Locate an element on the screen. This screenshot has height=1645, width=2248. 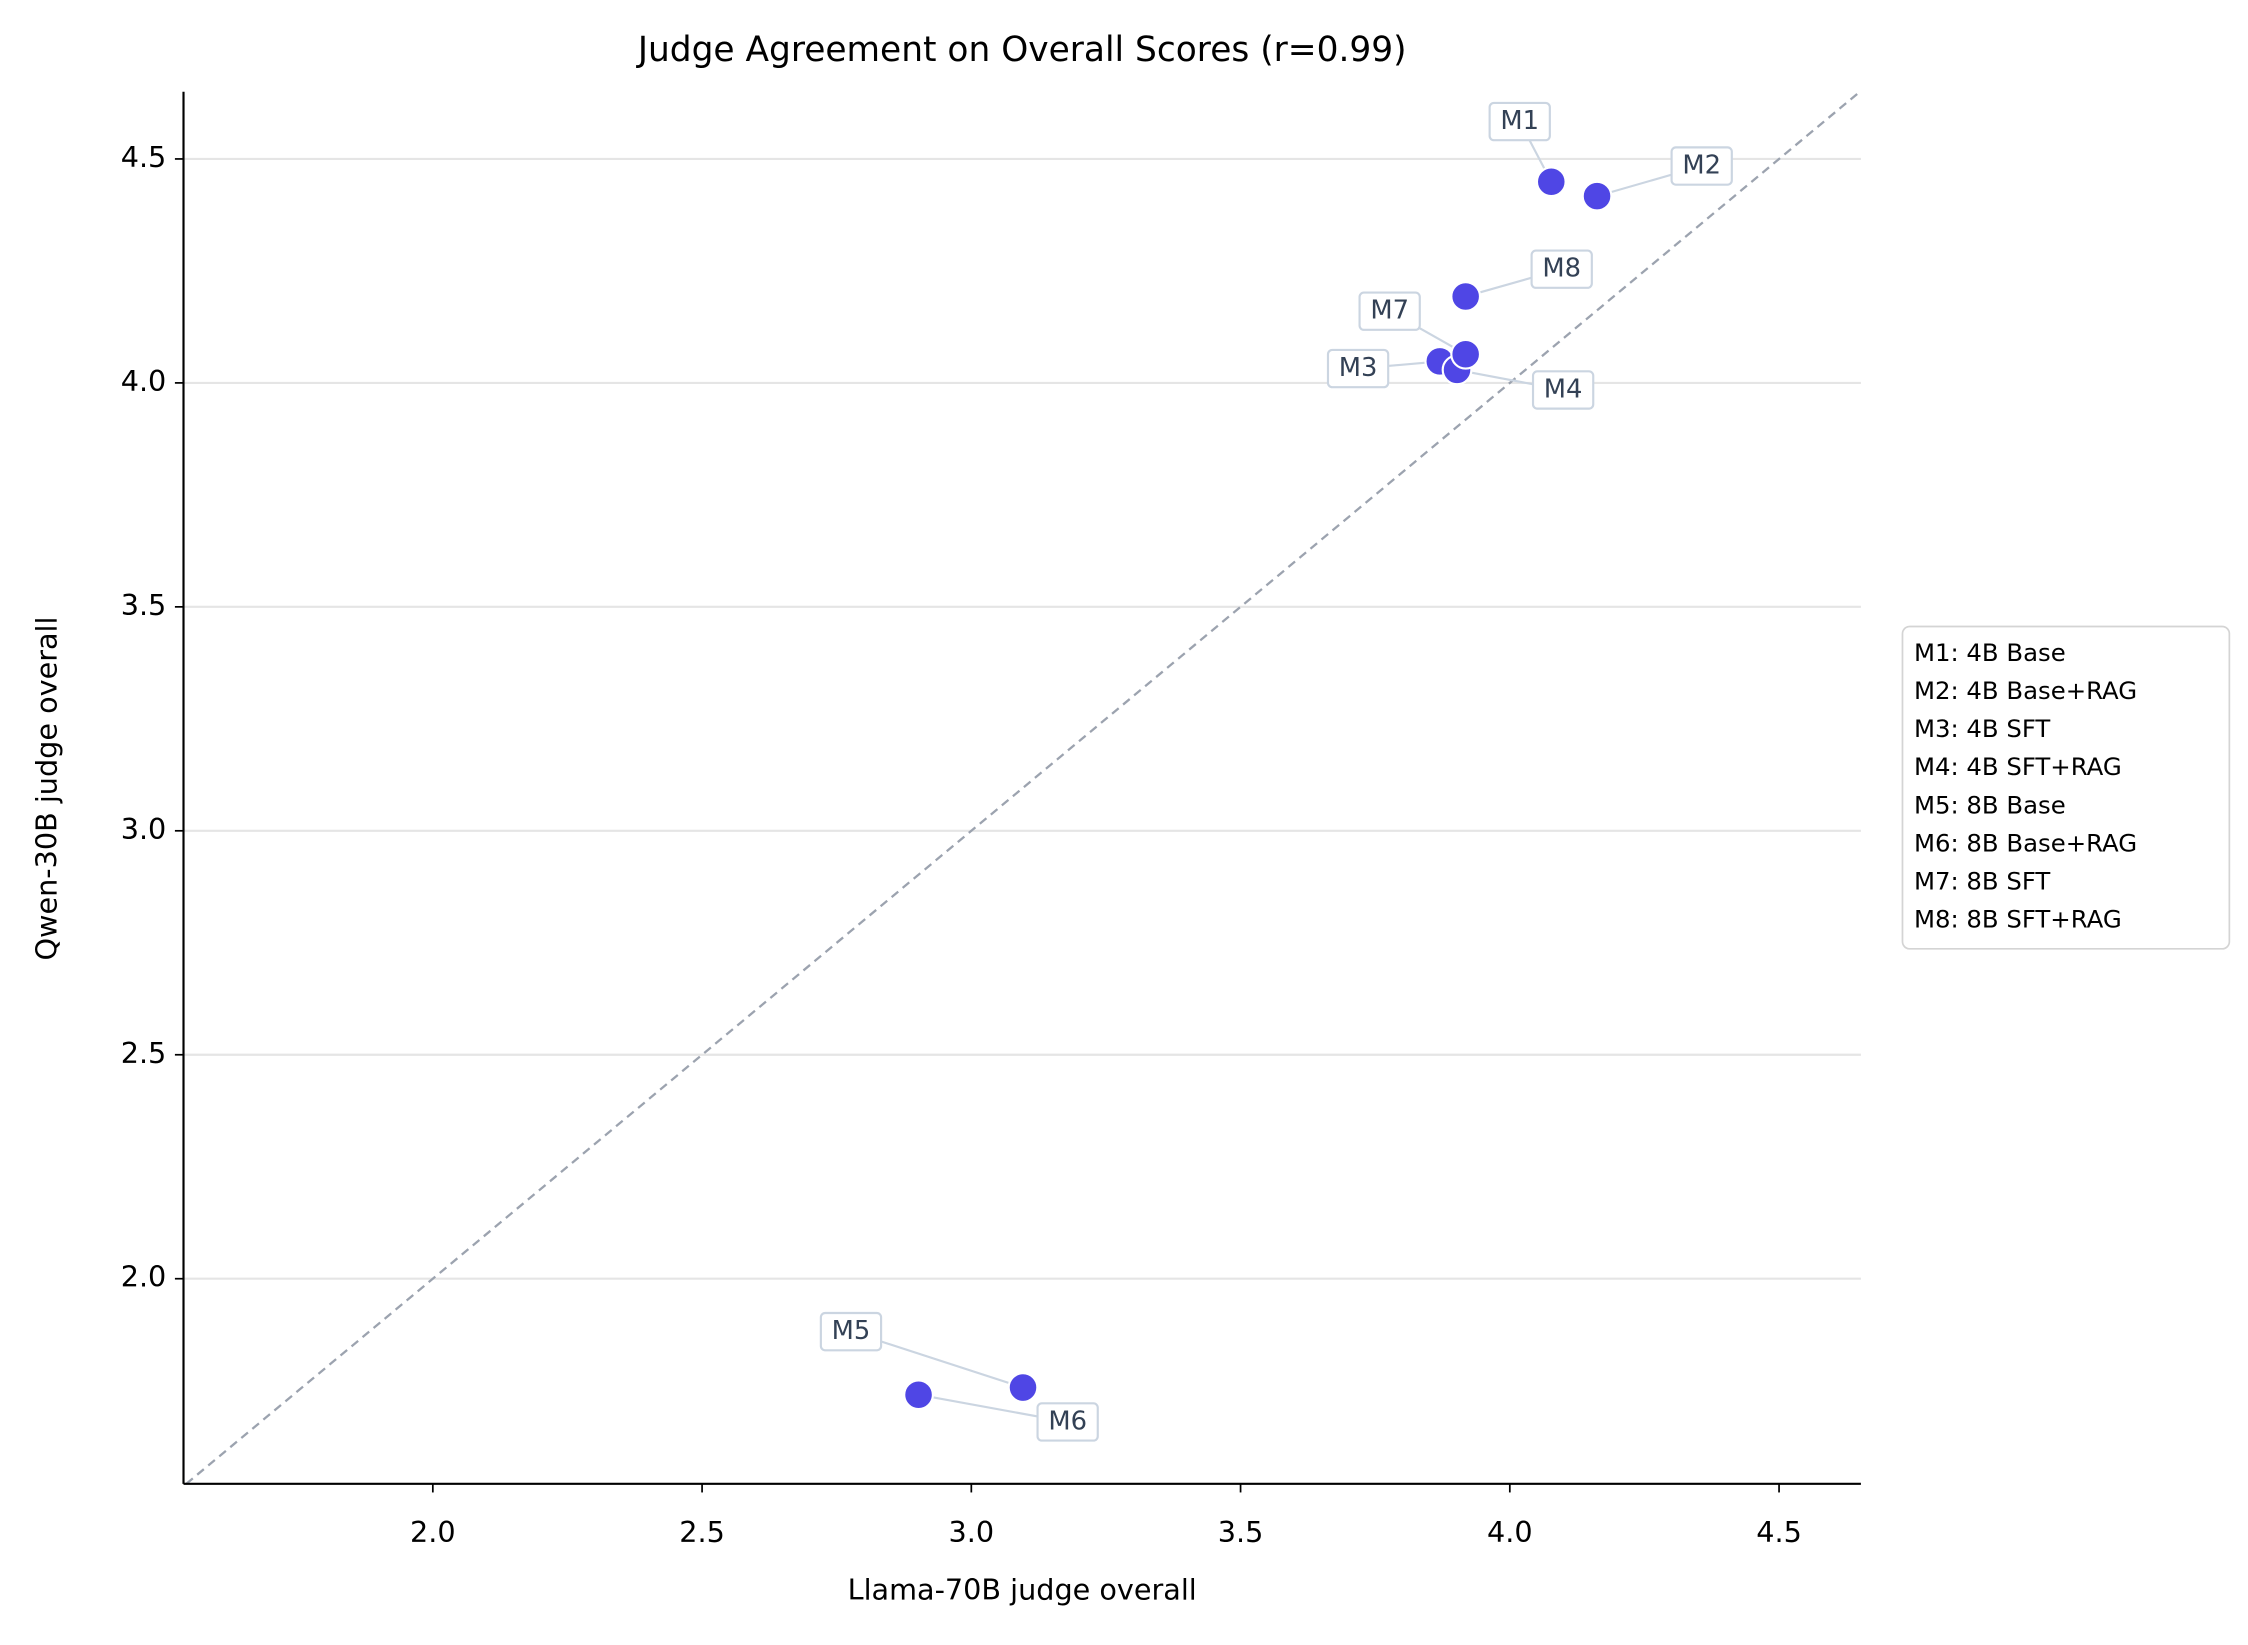
x-tick-label: 3.5 is located at coordinates (1241, 1532).